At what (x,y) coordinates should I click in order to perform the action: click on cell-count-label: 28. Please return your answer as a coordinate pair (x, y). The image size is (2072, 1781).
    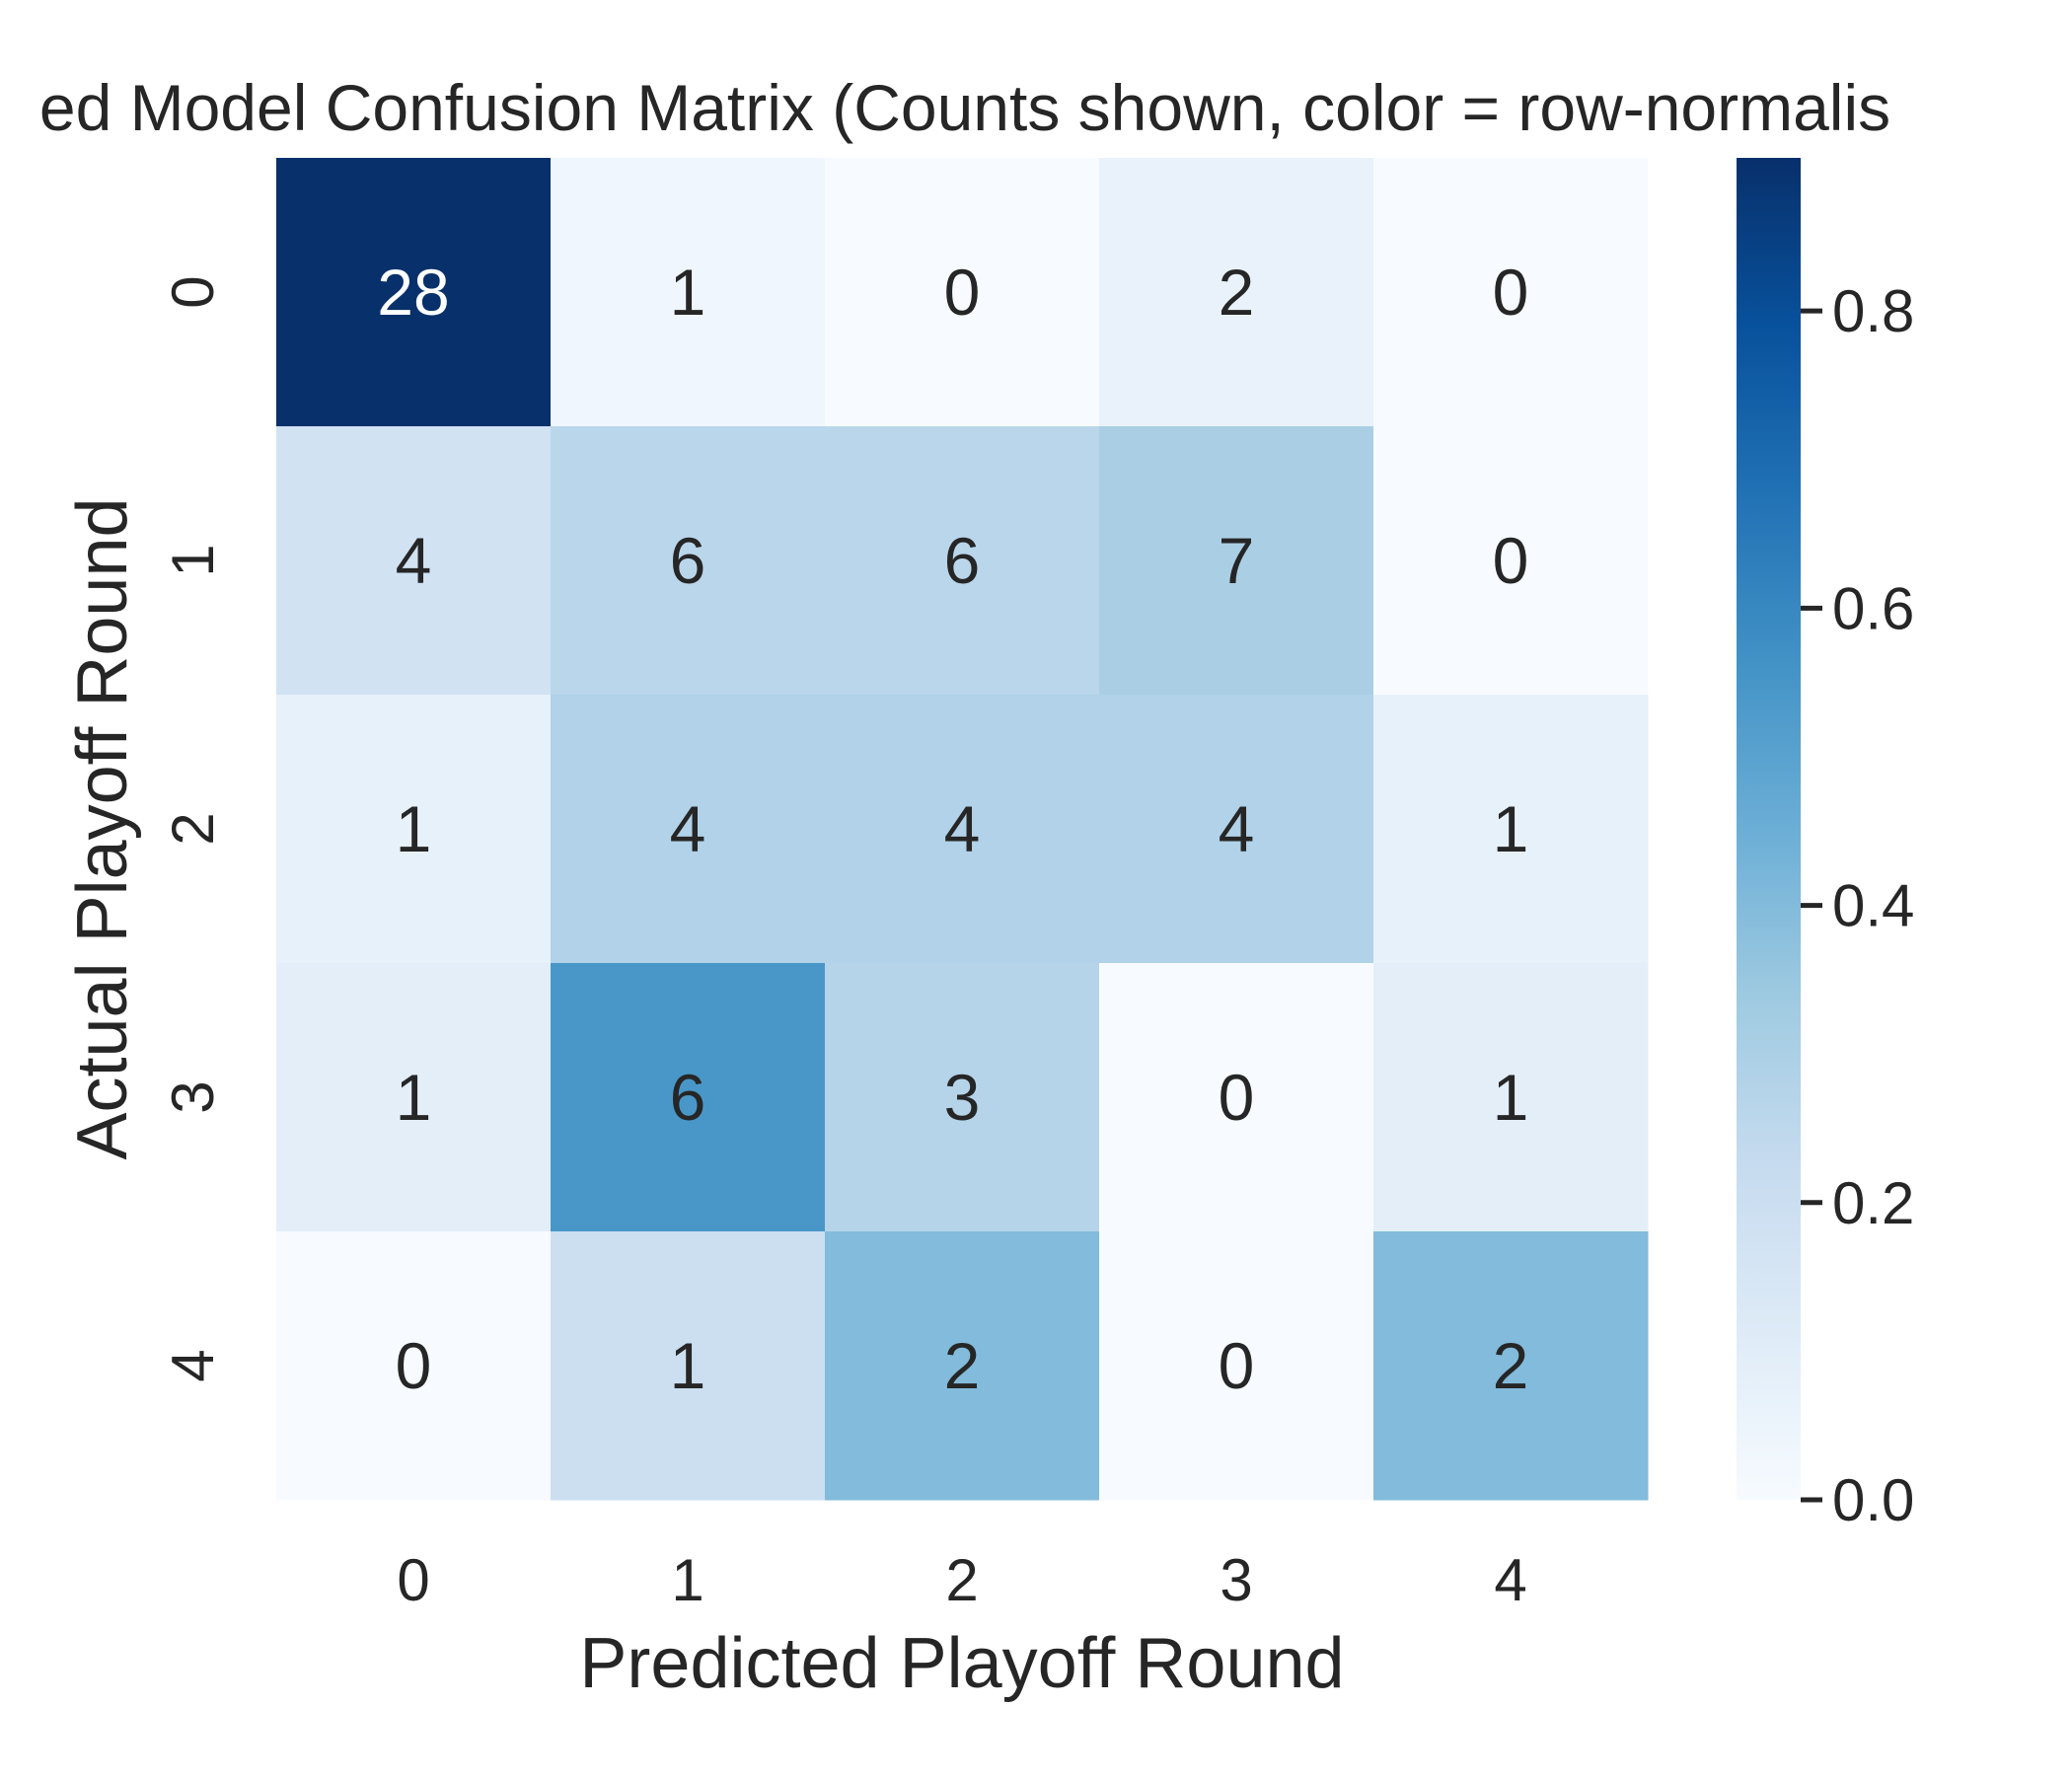
    Looking at the image, I should click on (413, 292).